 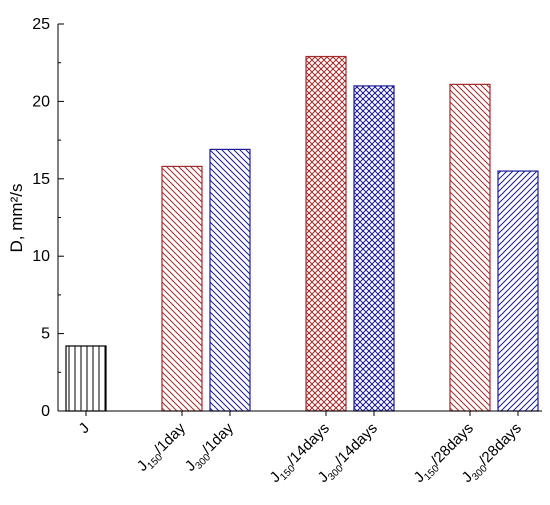 I want to click on y-tick-label: 0, so click(x=45, y=411).